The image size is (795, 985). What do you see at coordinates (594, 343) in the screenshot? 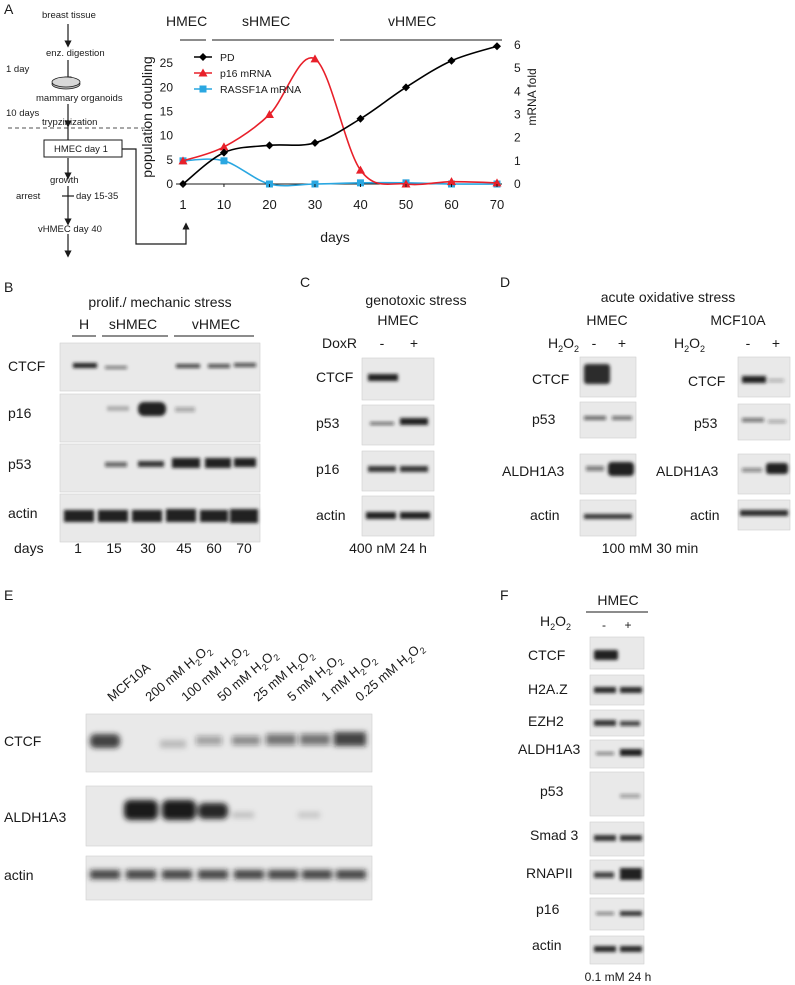
I see `d-hmec-minus: -` at bounding box center [594, 343].